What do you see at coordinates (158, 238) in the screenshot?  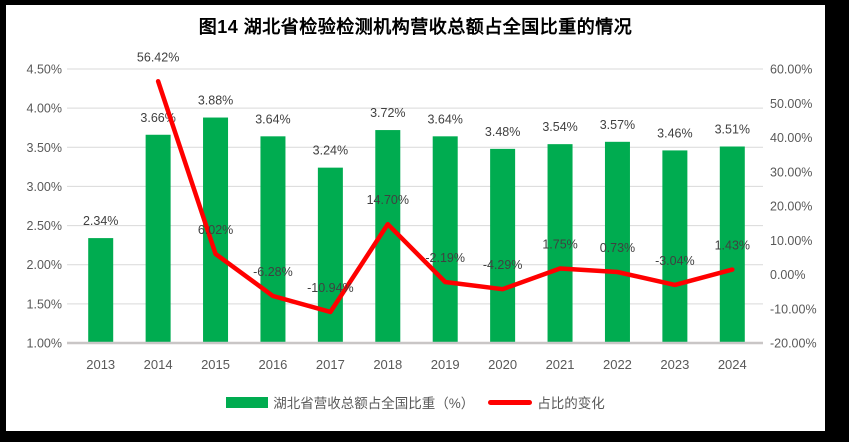 I see `bar-2014` at bounding box center [158, 238].